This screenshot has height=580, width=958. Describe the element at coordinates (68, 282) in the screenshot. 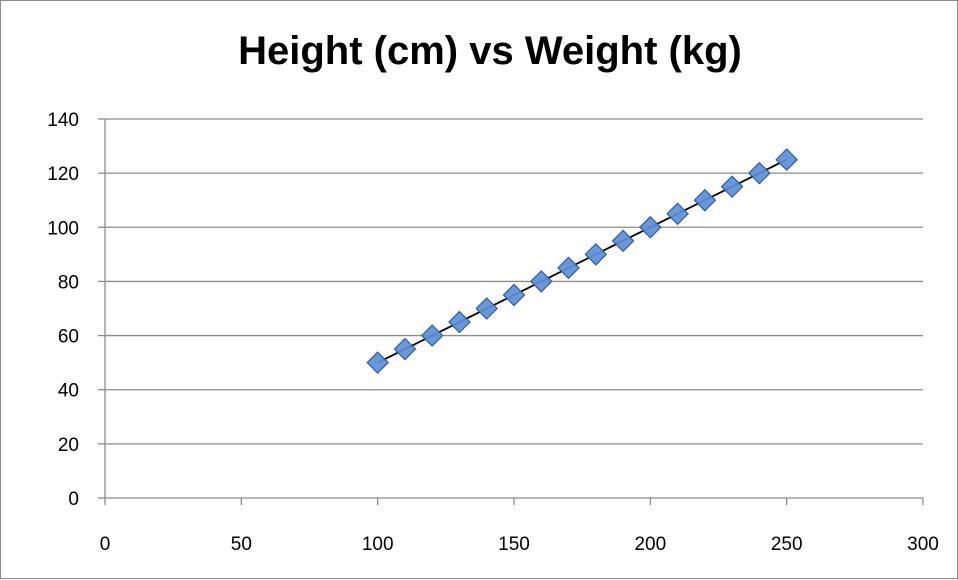

I see `y-tick-label: 80` at that location.